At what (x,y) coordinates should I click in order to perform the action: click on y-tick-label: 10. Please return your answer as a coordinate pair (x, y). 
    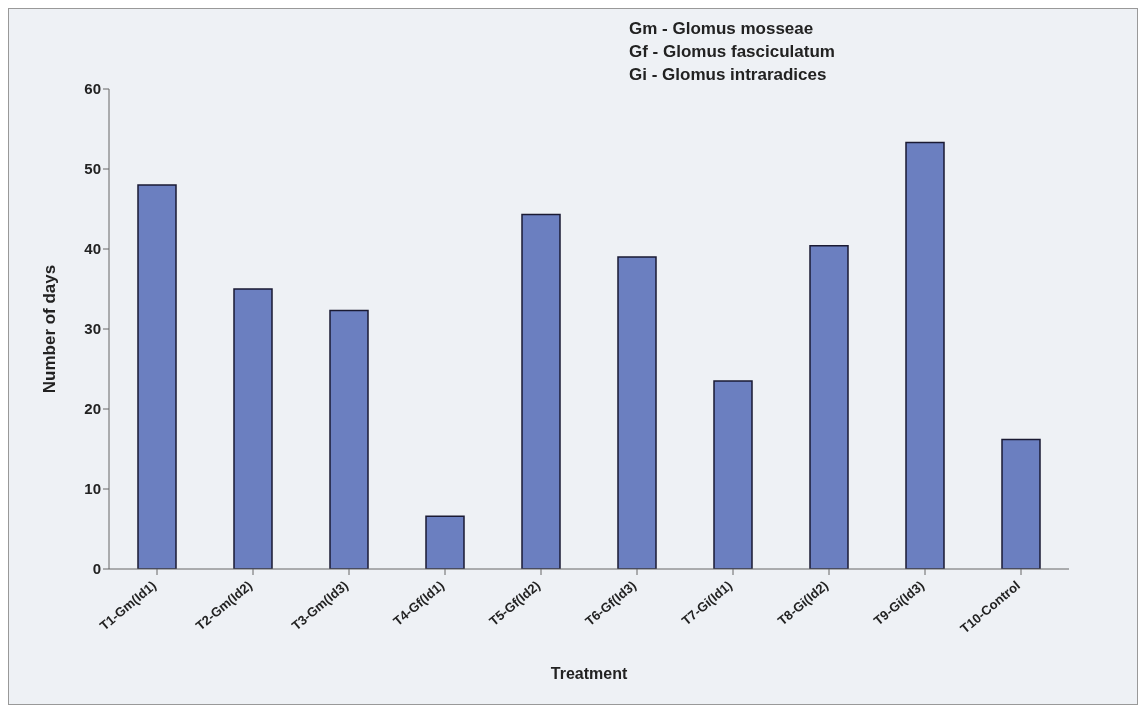
    Looking at the image, I should click on (92, 489).